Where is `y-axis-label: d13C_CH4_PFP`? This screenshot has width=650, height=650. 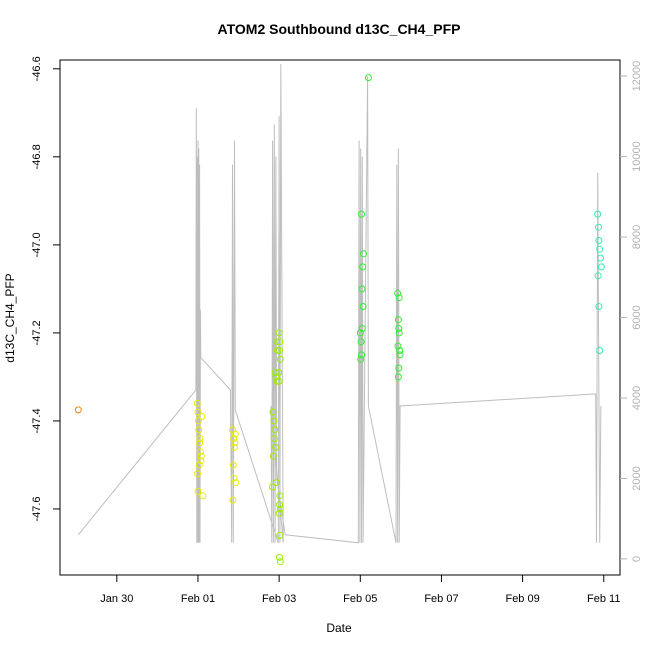 y-axis-label: d13C_CH4_PFP is located at coordinates (10, 317).